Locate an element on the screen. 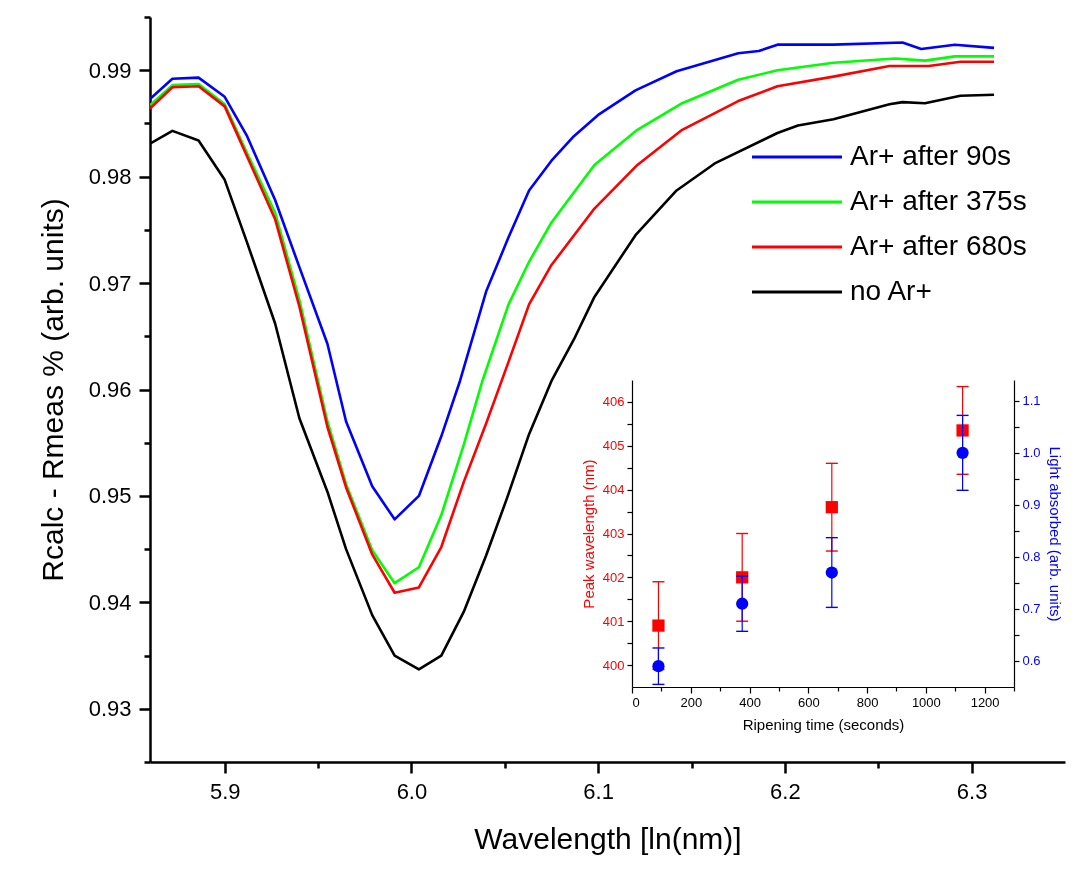  x-tick-label: 1200 is located at coordinates (985, 702).